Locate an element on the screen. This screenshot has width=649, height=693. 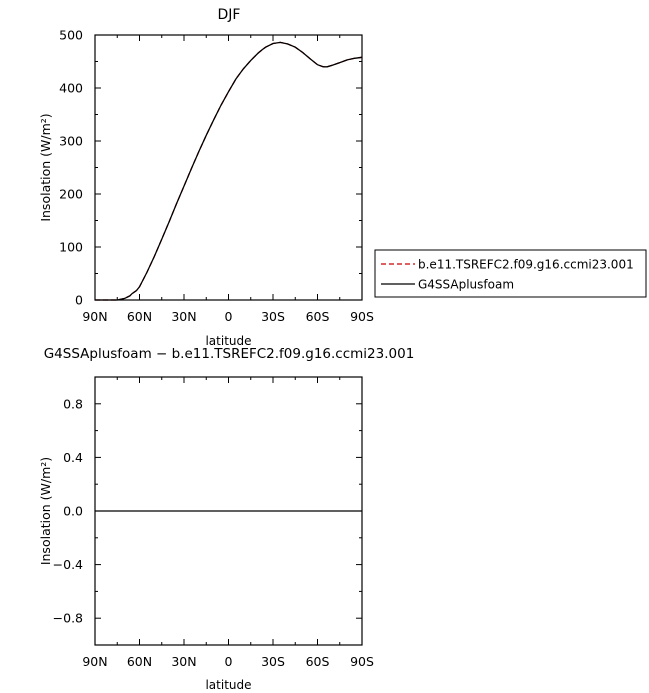
legend-label-1: G4SSAplusfoam is located at coordinates (466, 285).